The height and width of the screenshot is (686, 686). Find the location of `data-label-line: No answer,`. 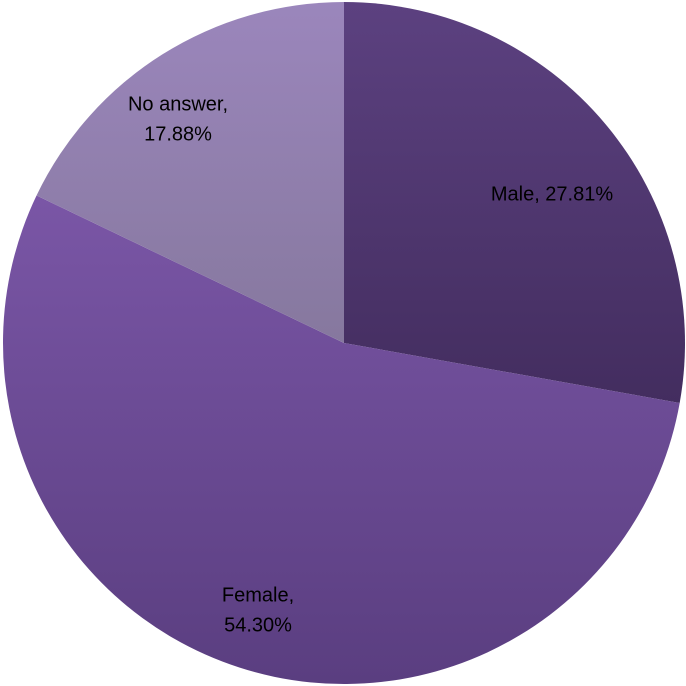

data-label-line: No answer, is located at coordinates (178, 104).